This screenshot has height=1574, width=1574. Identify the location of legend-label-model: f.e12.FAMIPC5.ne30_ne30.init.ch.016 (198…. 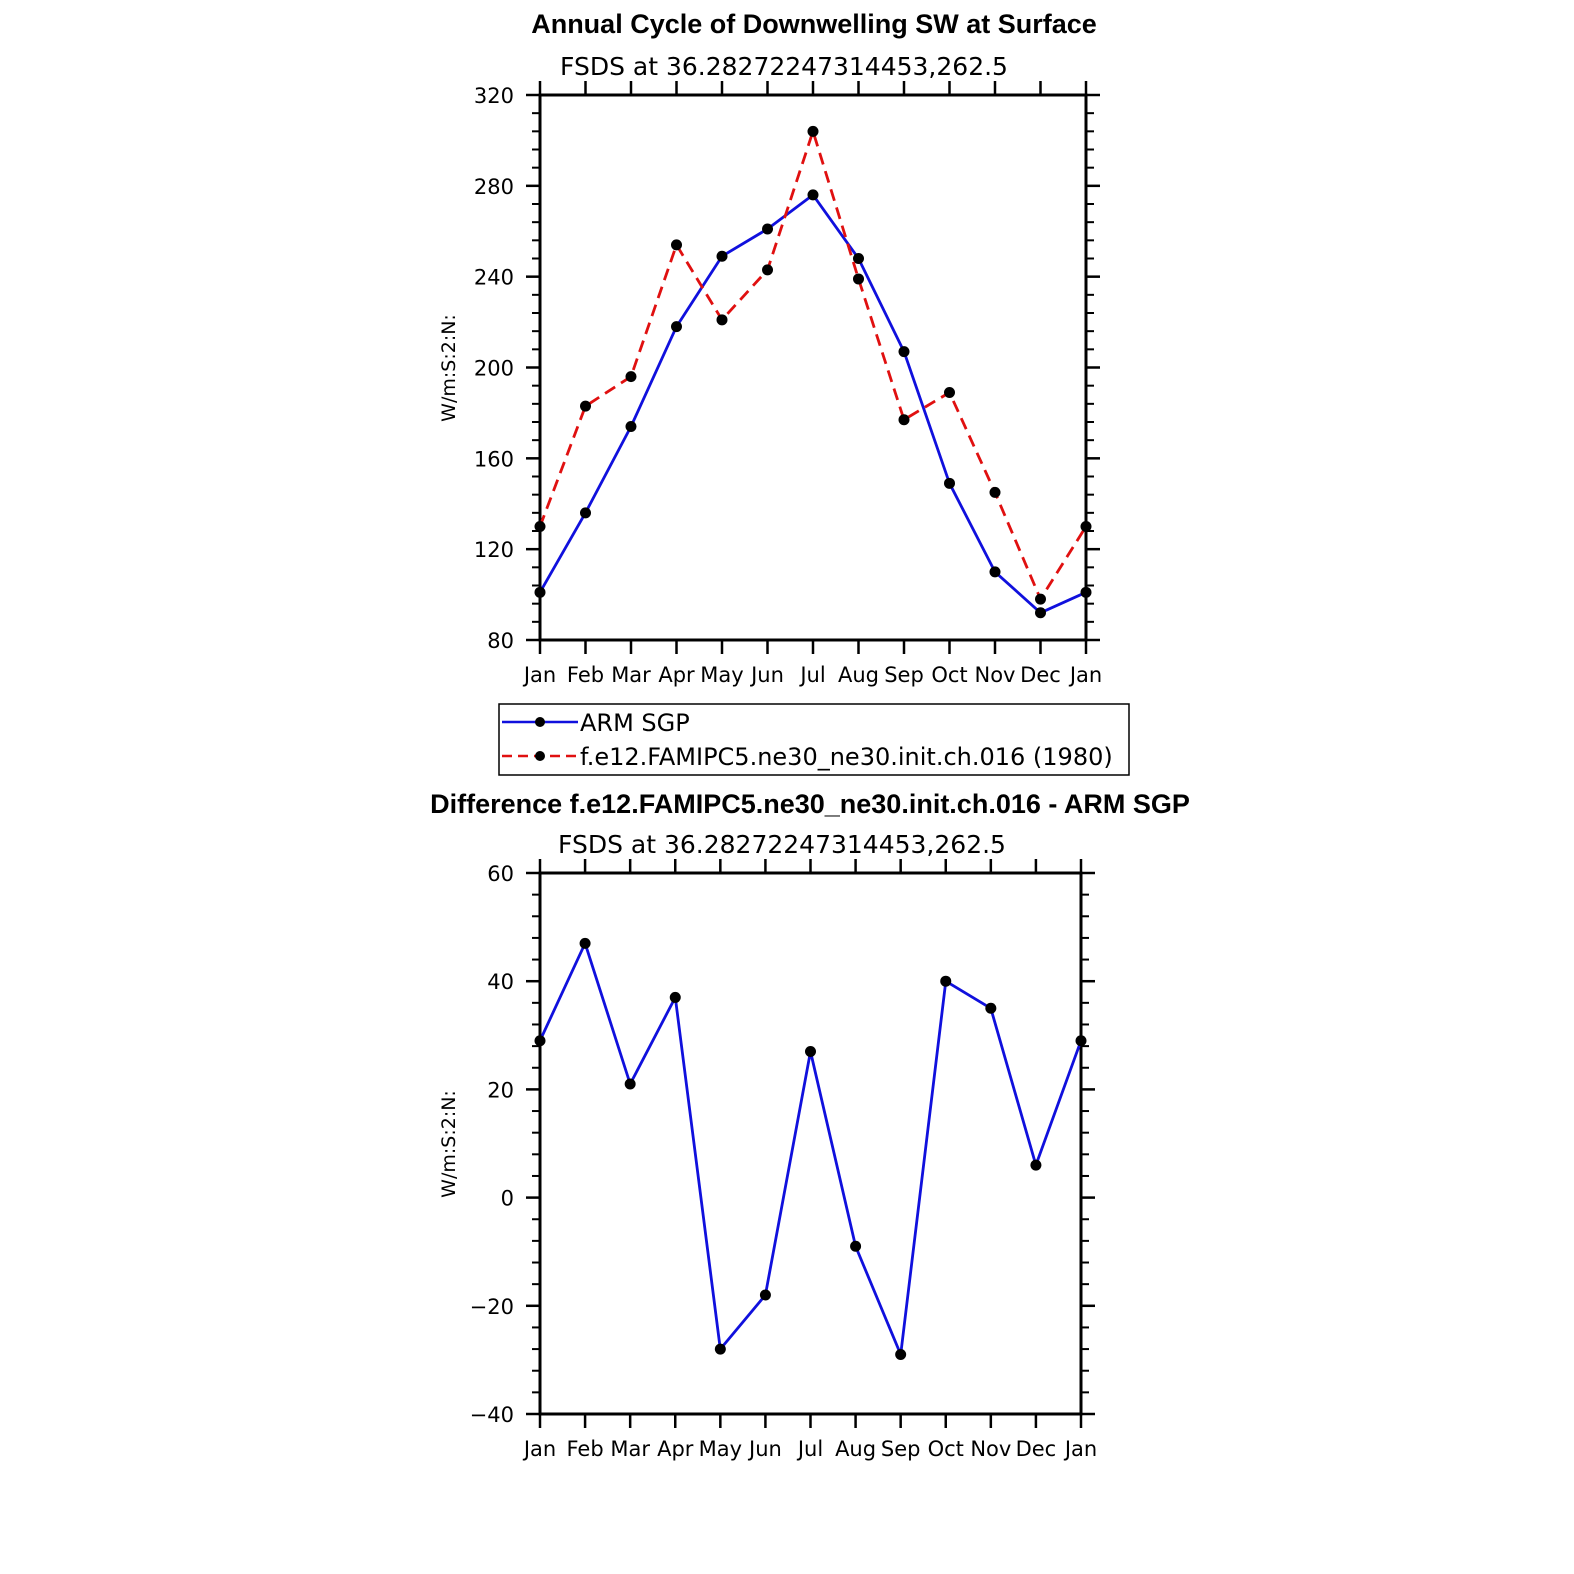
(846, 757).